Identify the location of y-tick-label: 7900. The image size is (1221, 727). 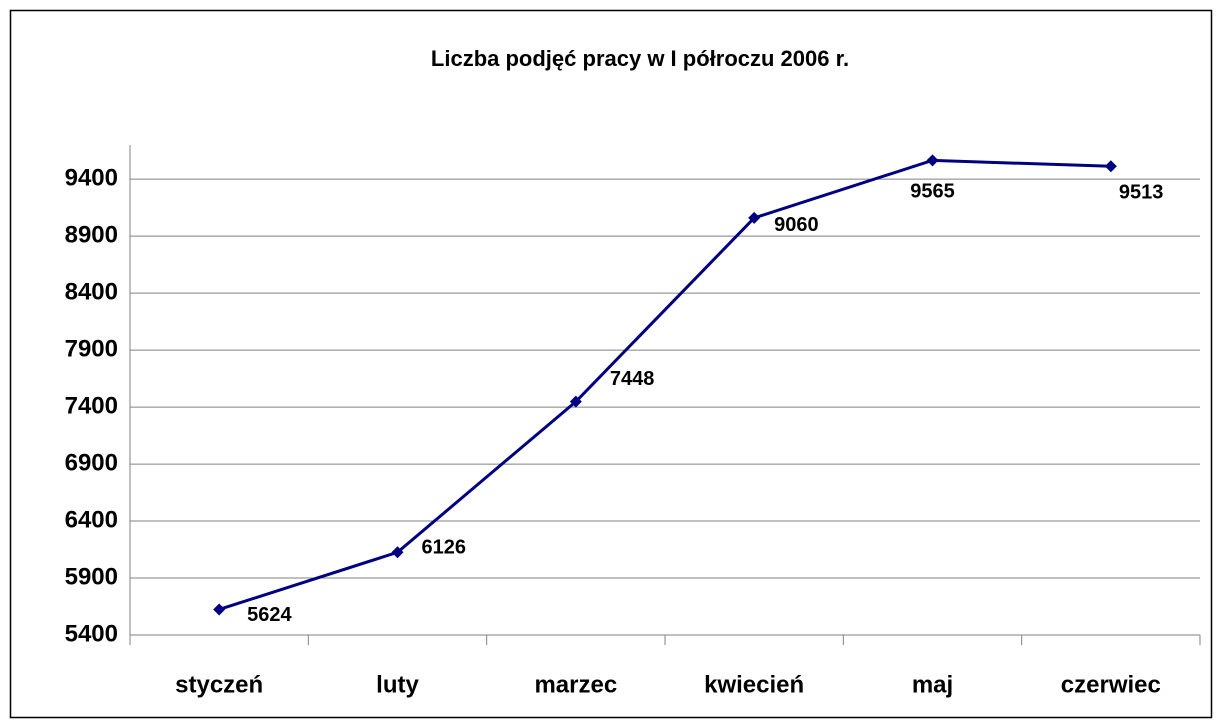
(91, 348).